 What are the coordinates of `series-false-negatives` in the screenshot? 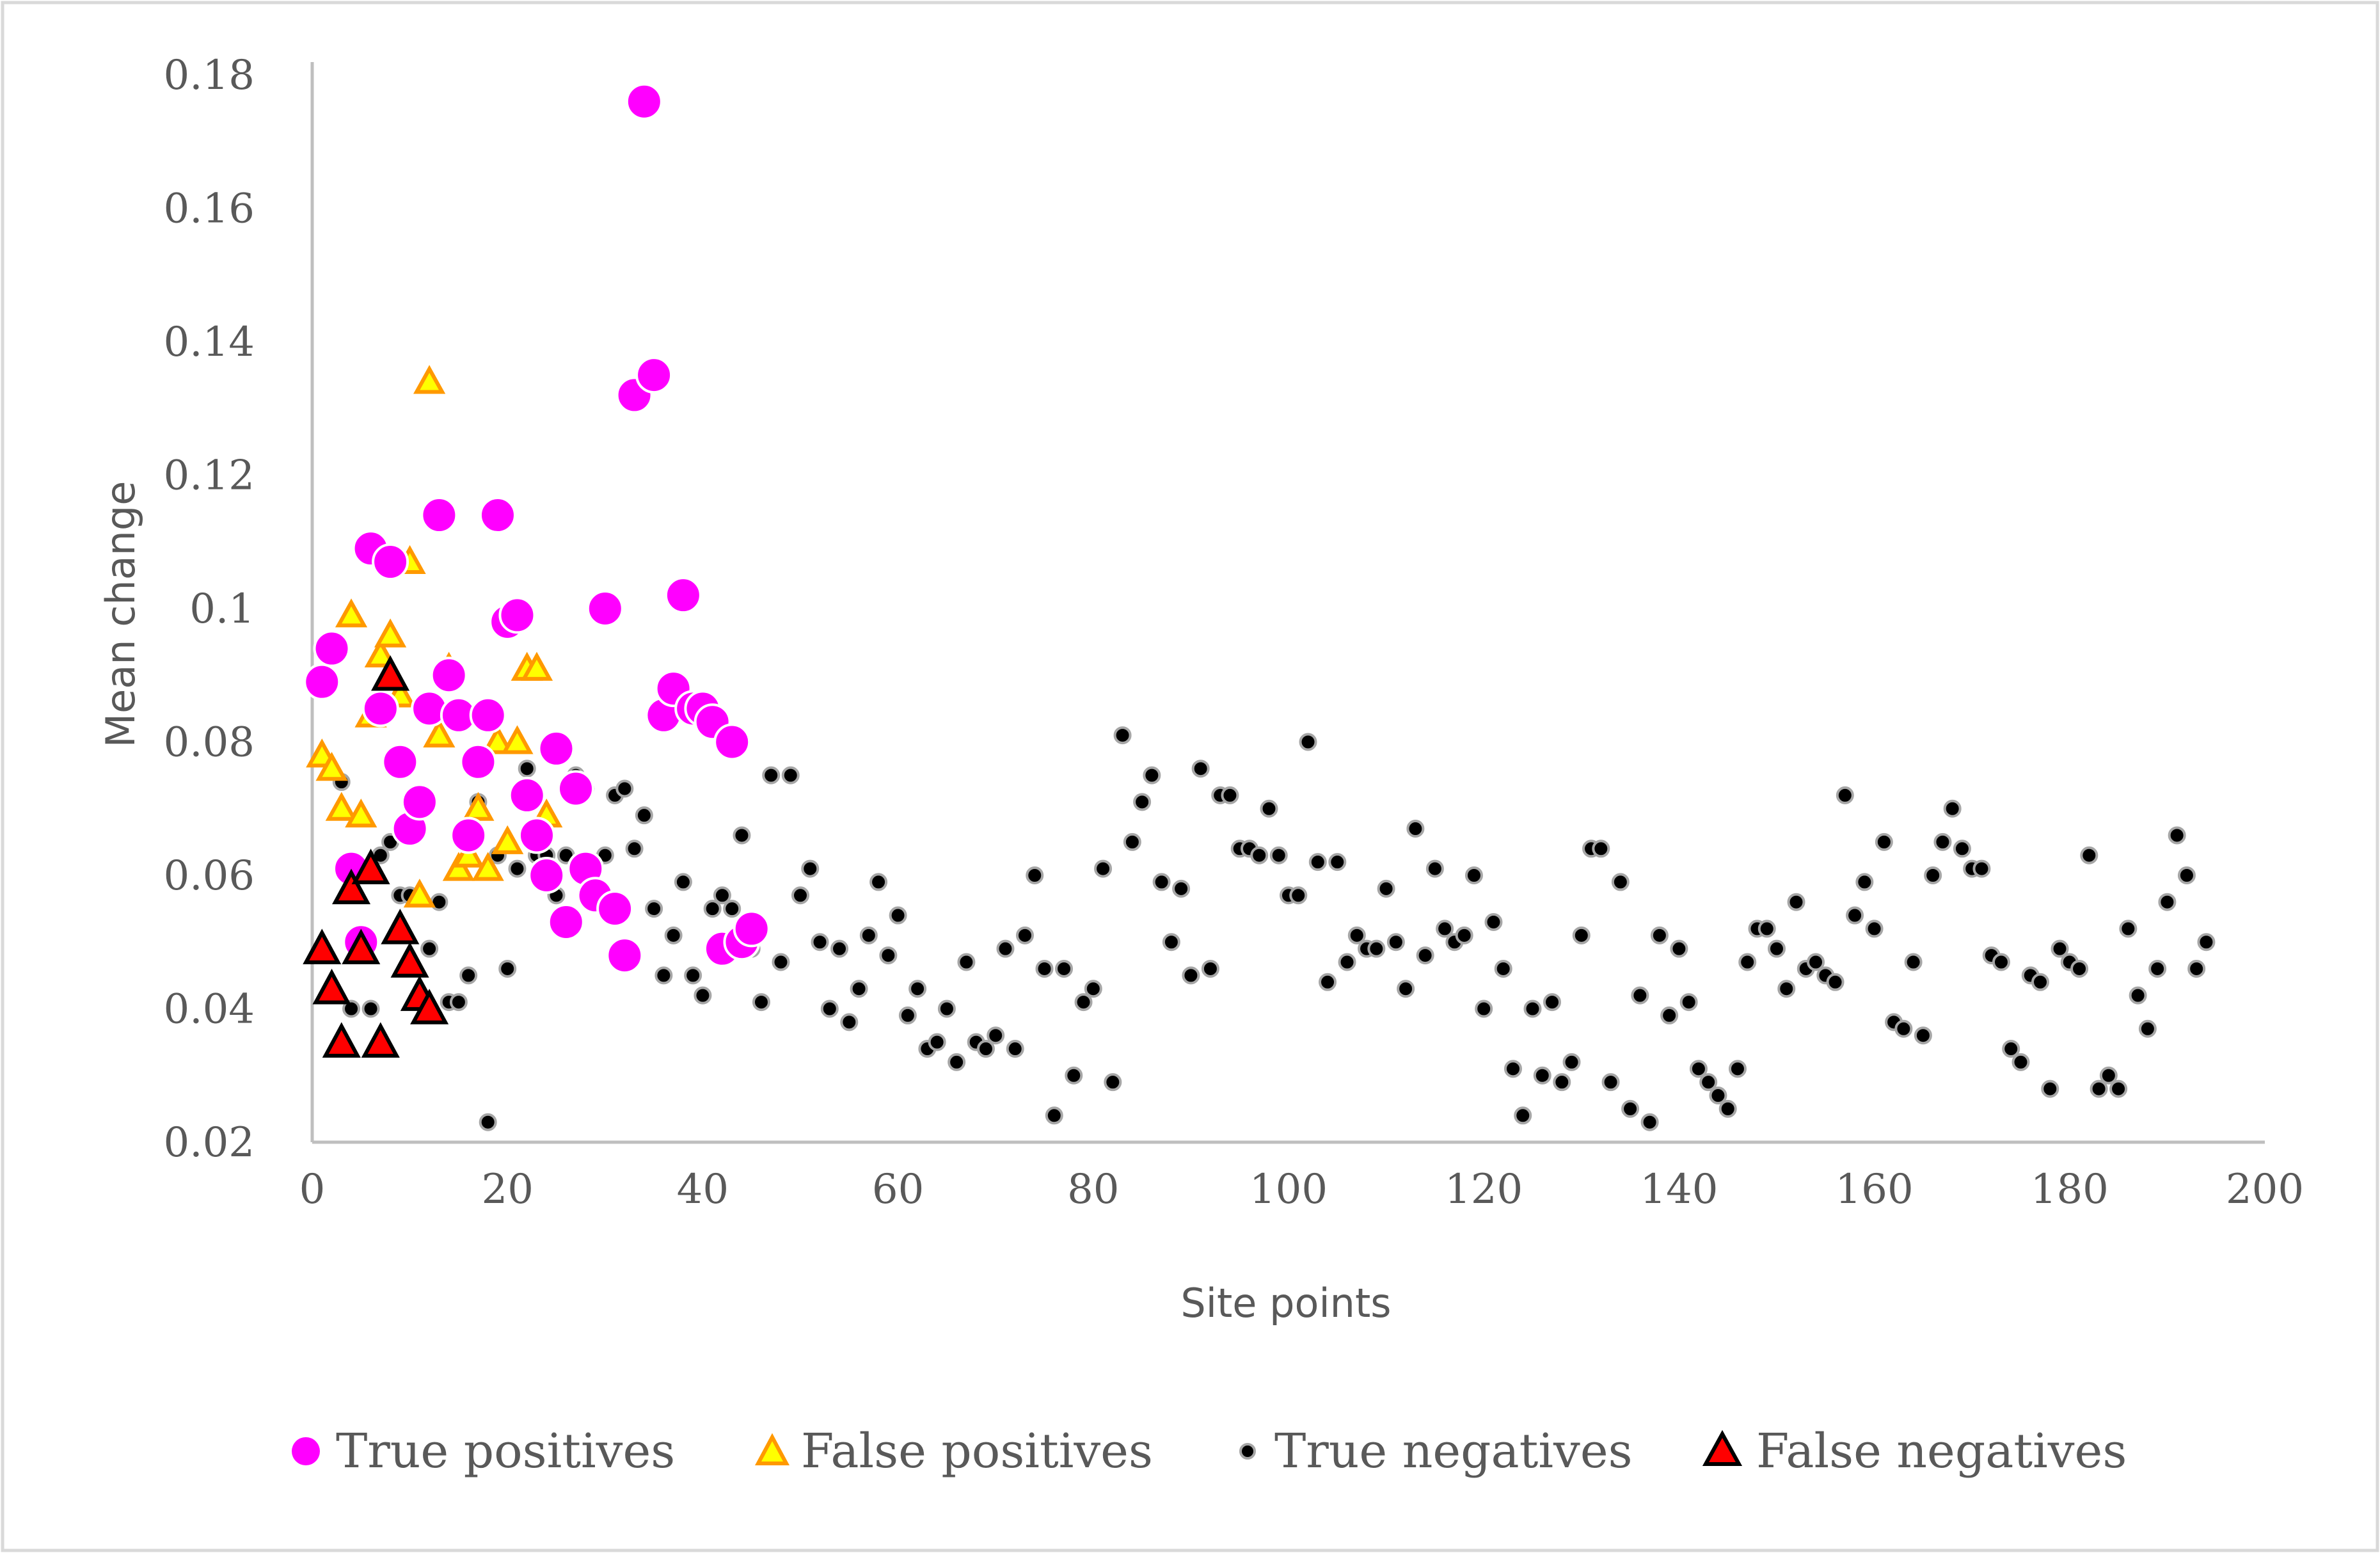 It's located at (376, 856).